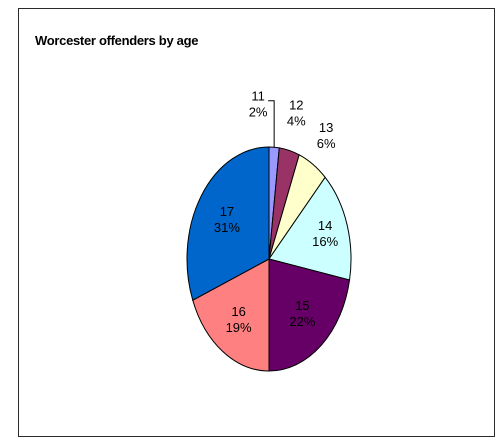 The width and height of the screenshot is (504, 447). What do you see at coordinates (239, 327) in the screenshot?
I see `slice-label-percent-16: 19%` at bounding box center [239, 327].